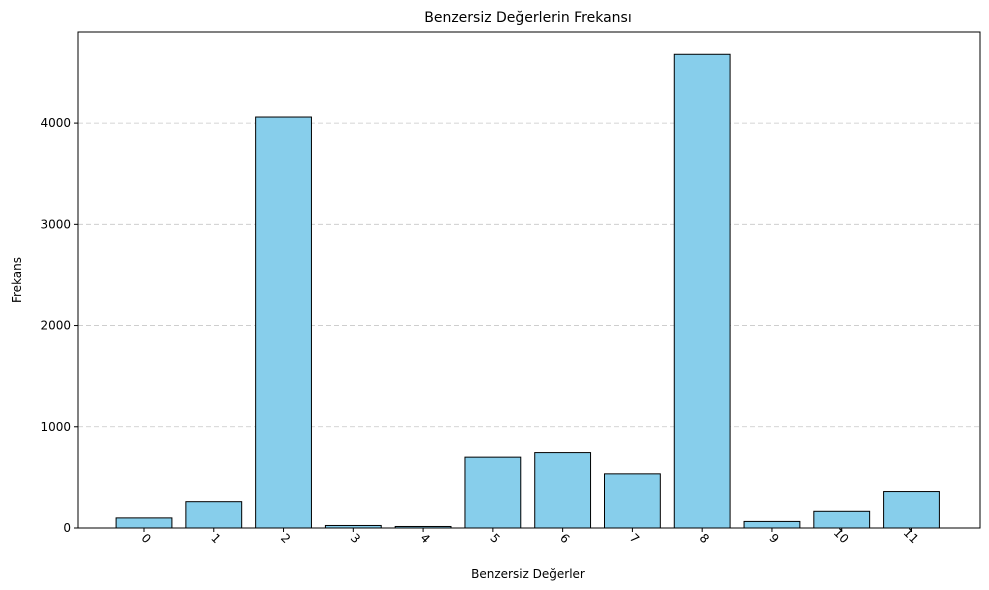  I want to click on x-tick-label: 6, so click(564, 538).